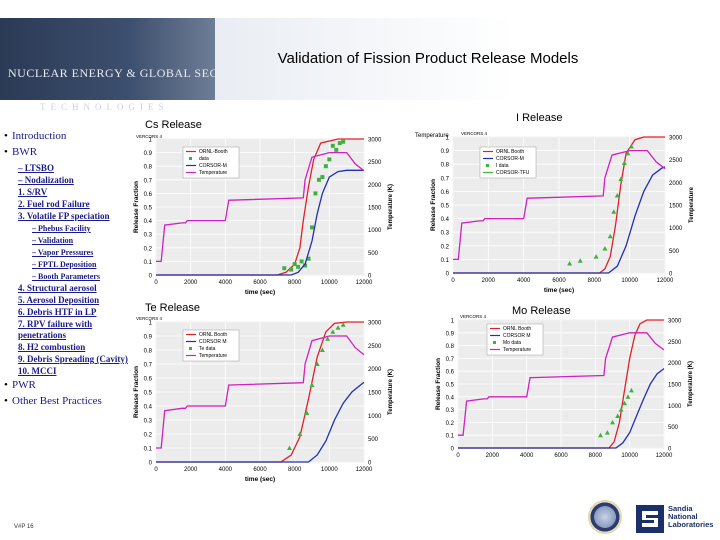  I want to click on y2-tick-label: 2000, so click(676, 184).